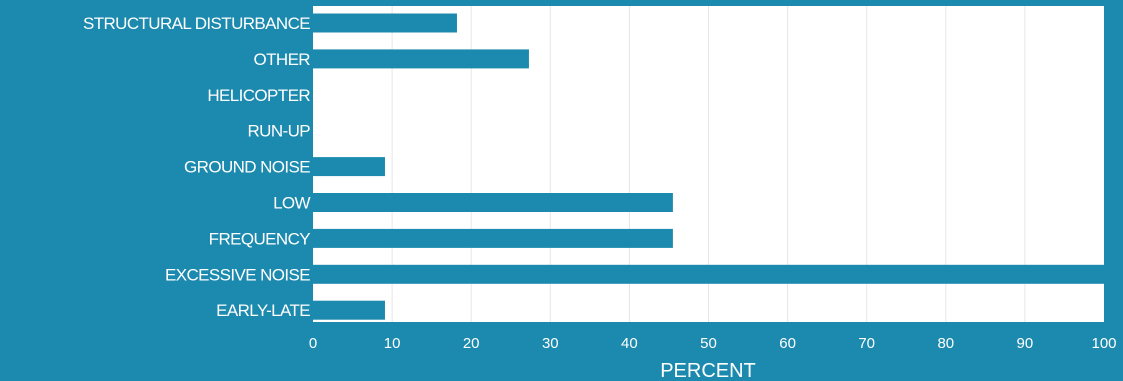 Image resolution: width=1123 pixels, height=381 pixels. What do you see at coordinates (866, 343) in the screenshot?
I see `x-tick-label: 70` at bounding box center [866, 343].